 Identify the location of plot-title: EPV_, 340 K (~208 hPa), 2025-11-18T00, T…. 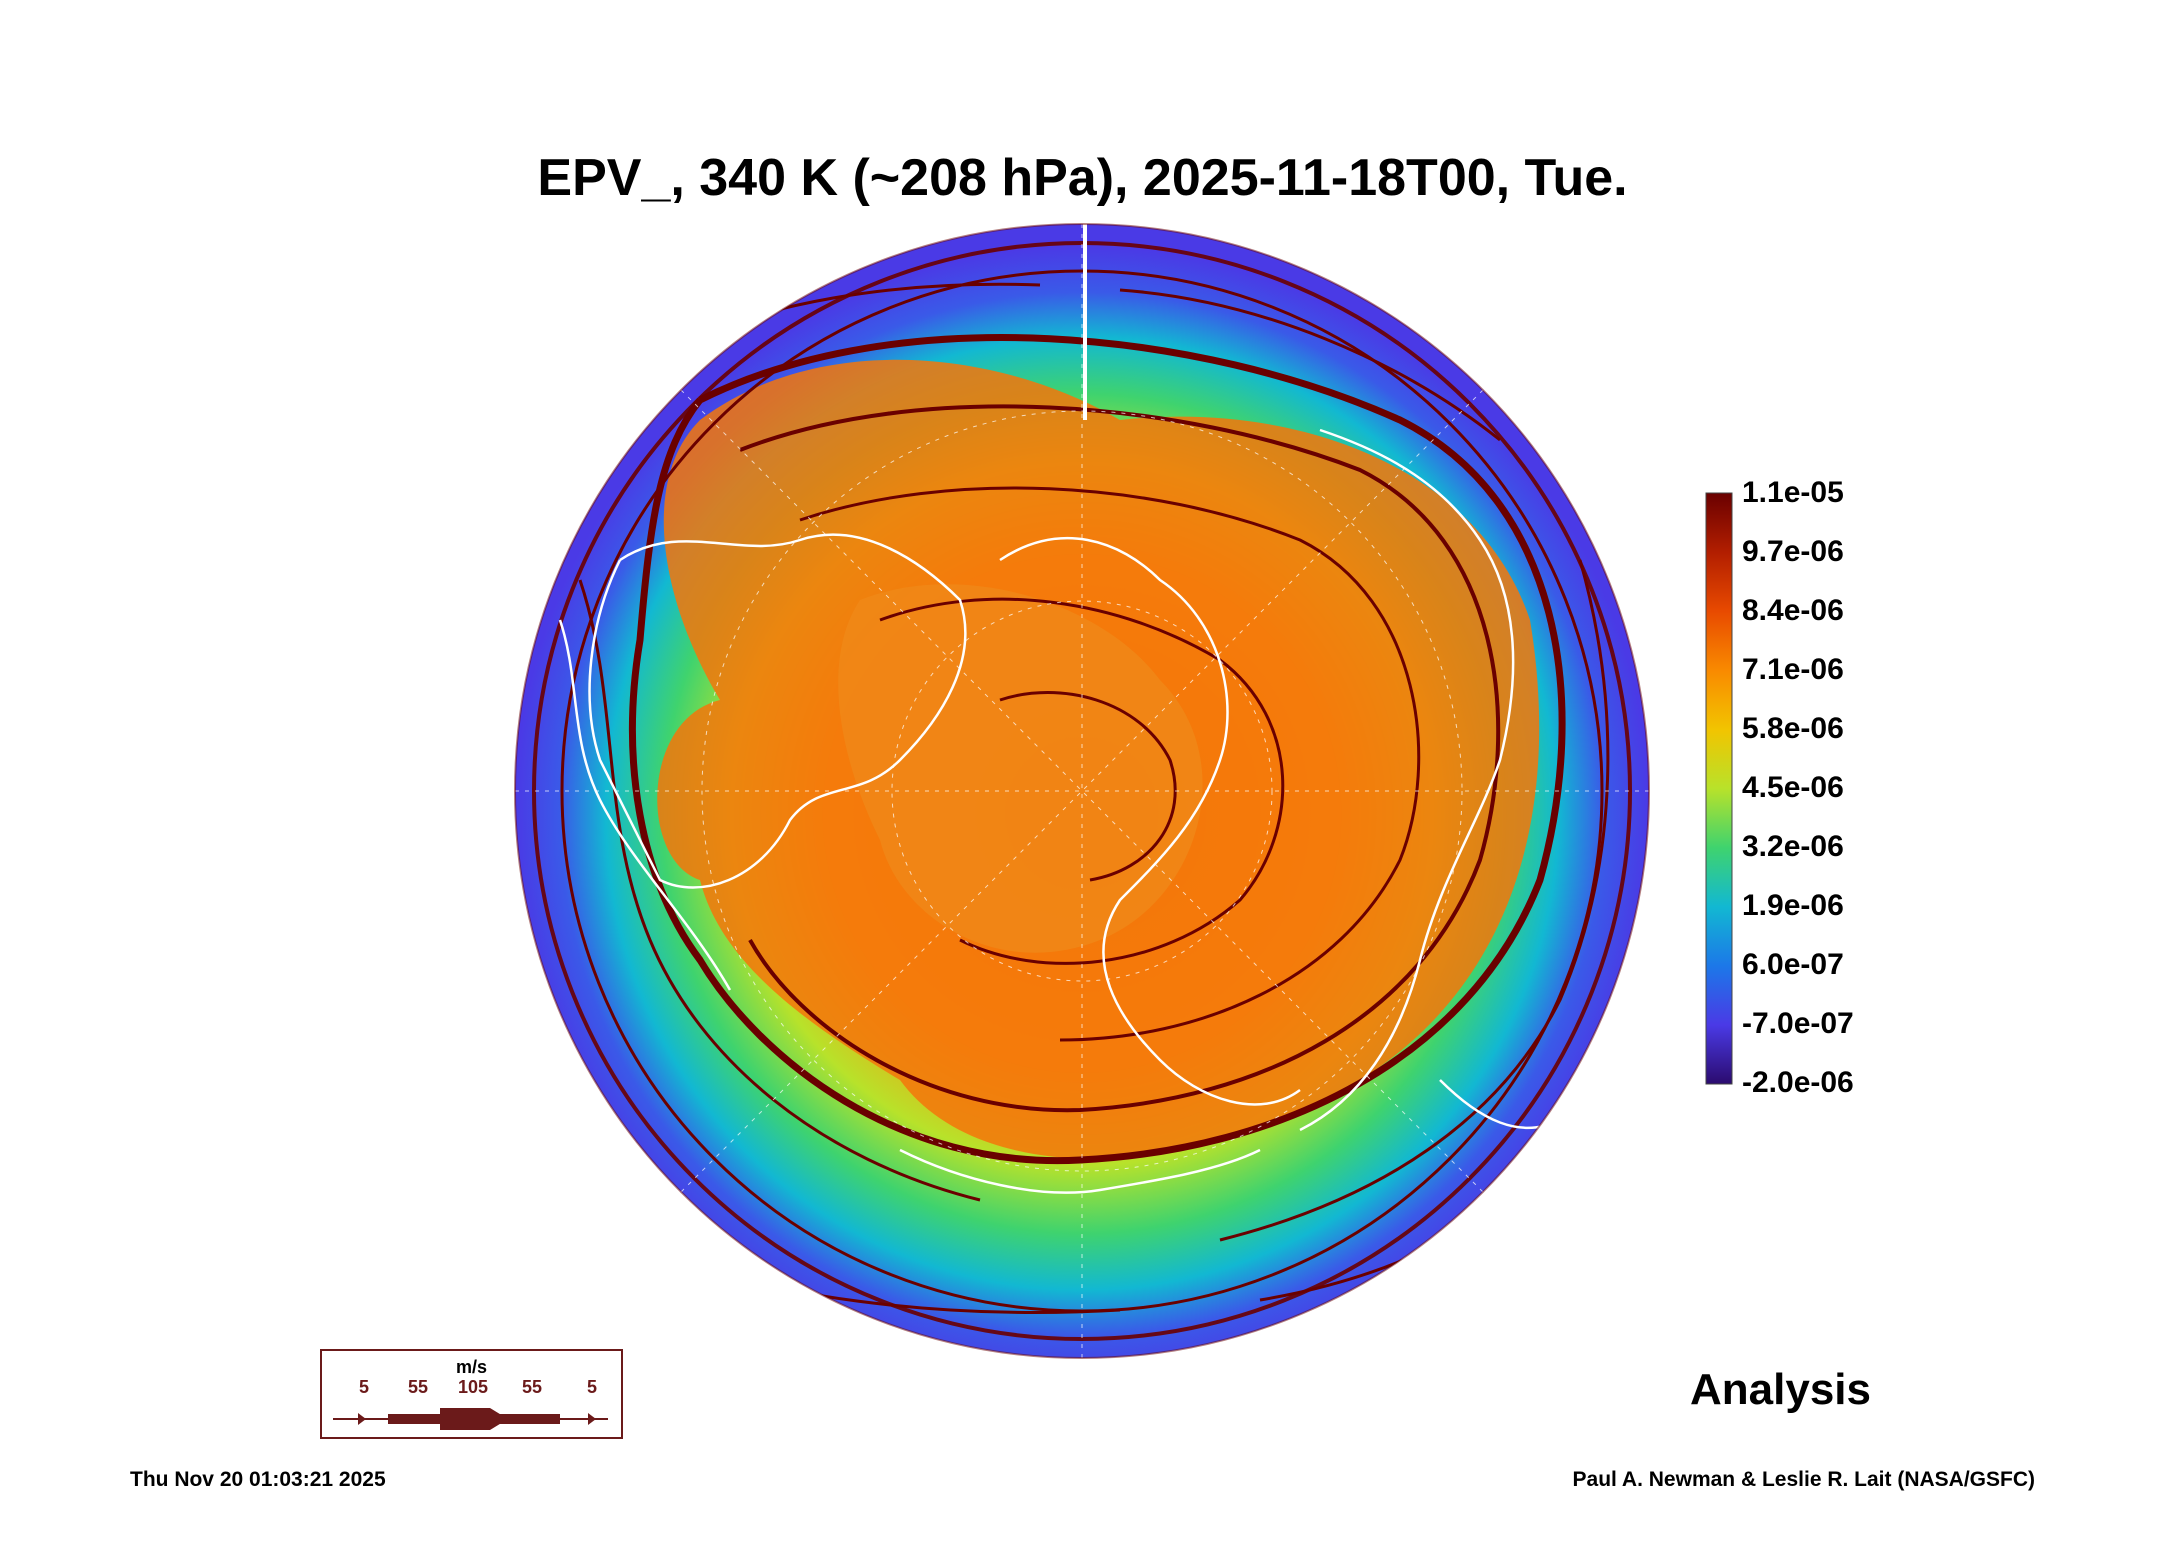
(1082, 178).